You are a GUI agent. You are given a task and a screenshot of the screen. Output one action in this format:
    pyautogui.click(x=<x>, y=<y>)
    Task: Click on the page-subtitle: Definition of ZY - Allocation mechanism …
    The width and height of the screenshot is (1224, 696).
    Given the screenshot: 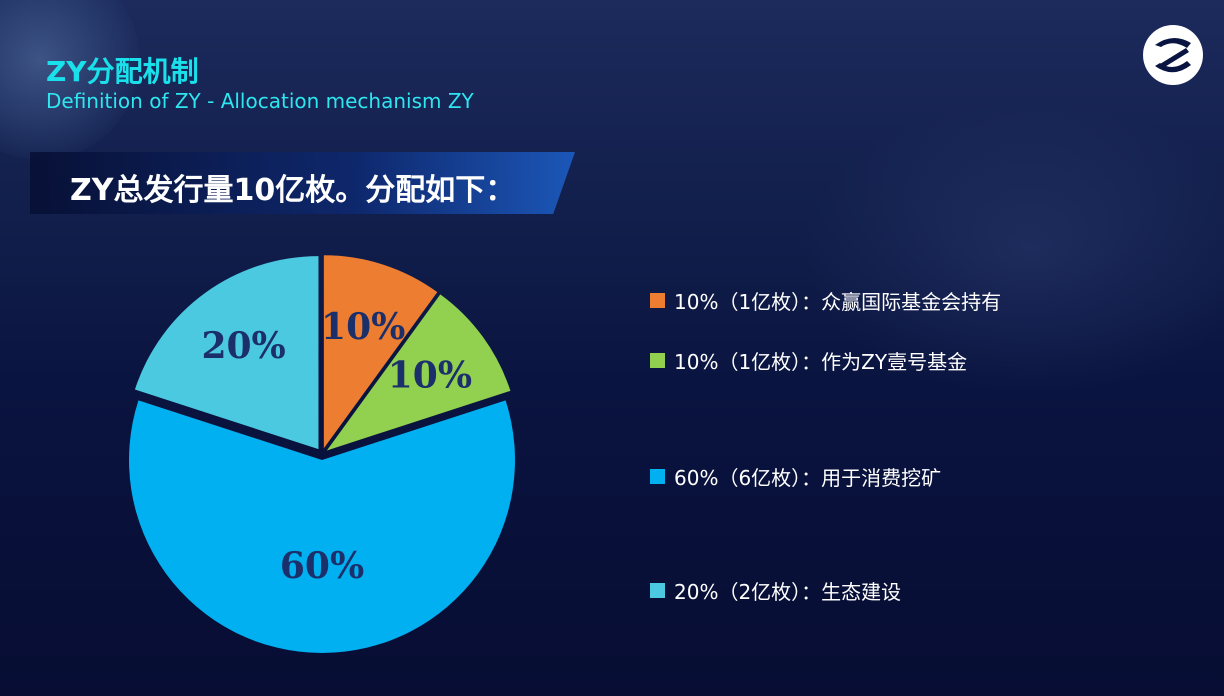 What is the action you would take?
    pyautogui.click(x=260, y=101)
    